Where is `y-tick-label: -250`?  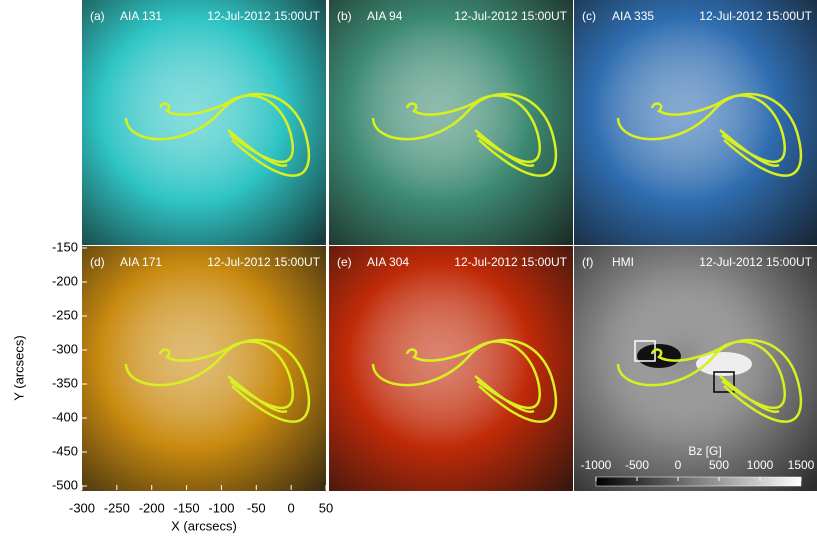
y-tick-label: -250 is located at coordinates (65, 314).